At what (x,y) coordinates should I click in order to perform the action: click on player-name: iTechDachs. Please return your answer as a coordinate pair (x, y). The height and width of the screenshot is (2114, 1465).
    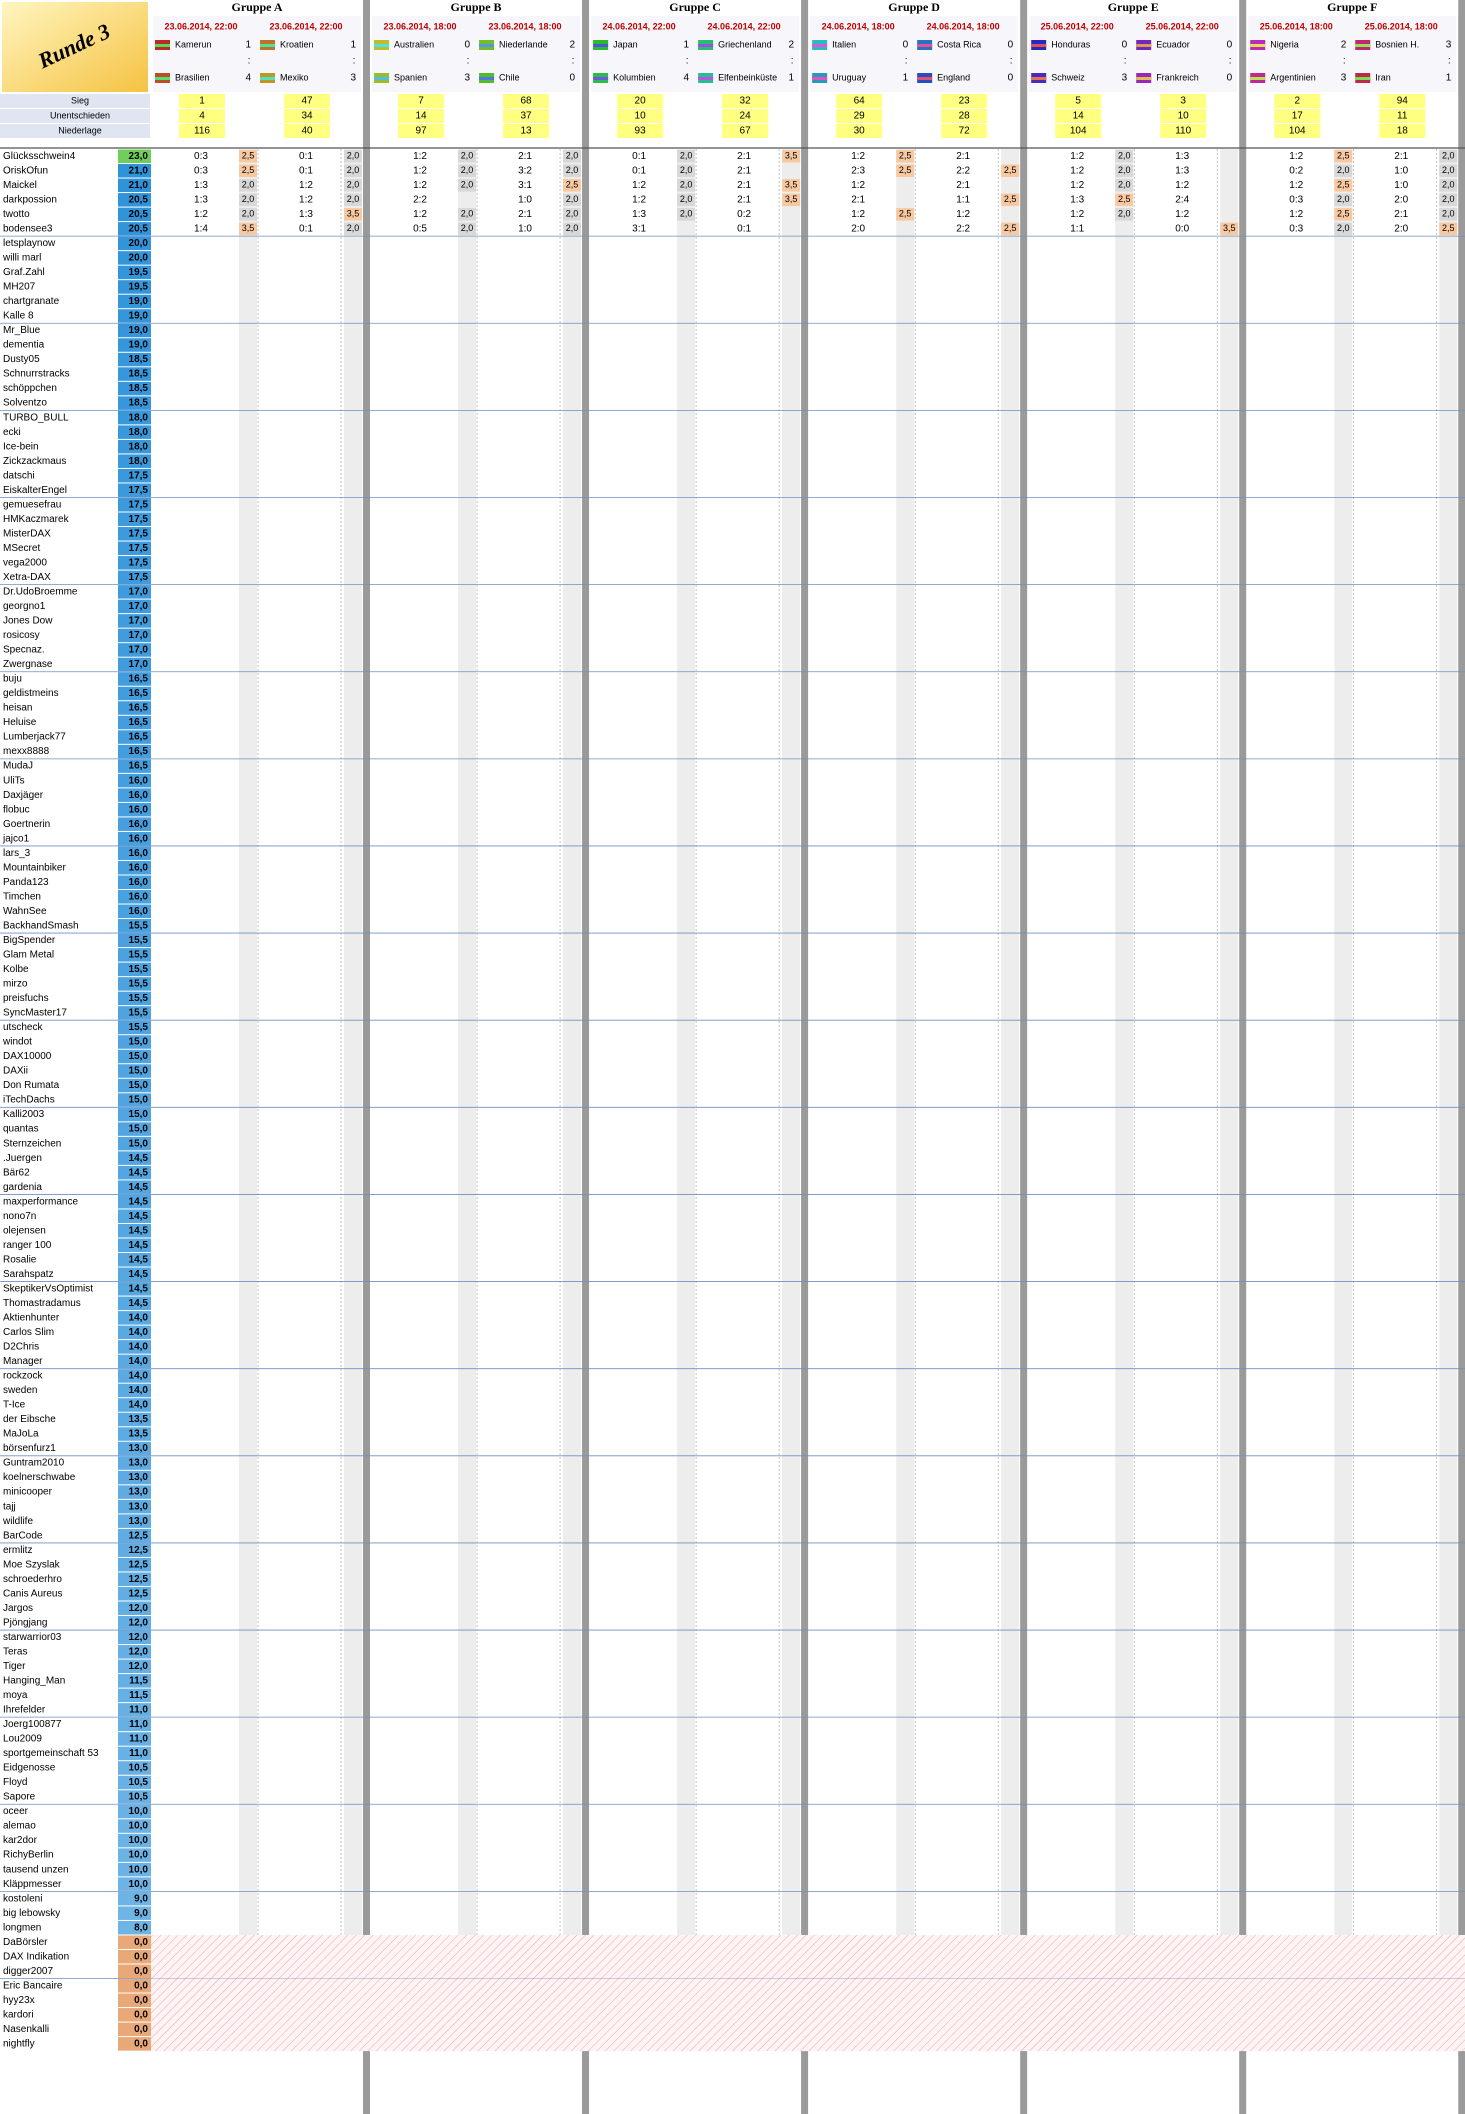
    Looking at the image, I should click on (29, 1100).